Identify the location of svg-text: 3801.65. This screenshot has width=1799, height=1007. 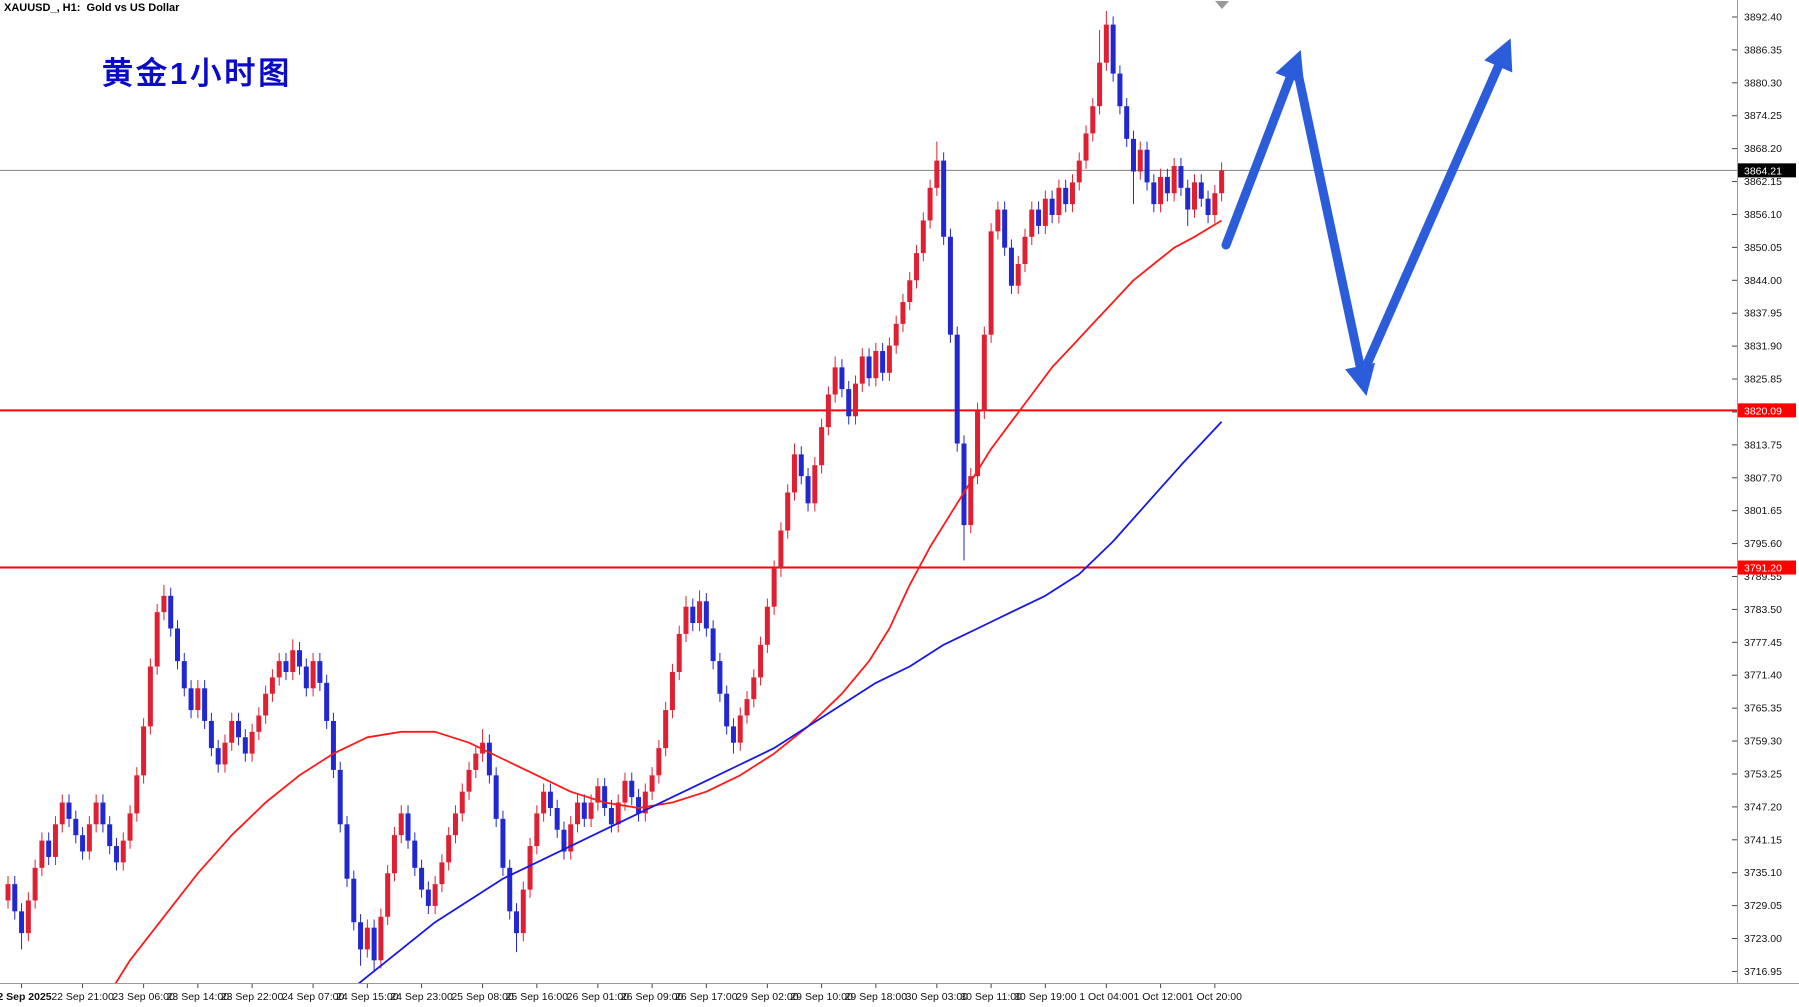
(1763, 511).